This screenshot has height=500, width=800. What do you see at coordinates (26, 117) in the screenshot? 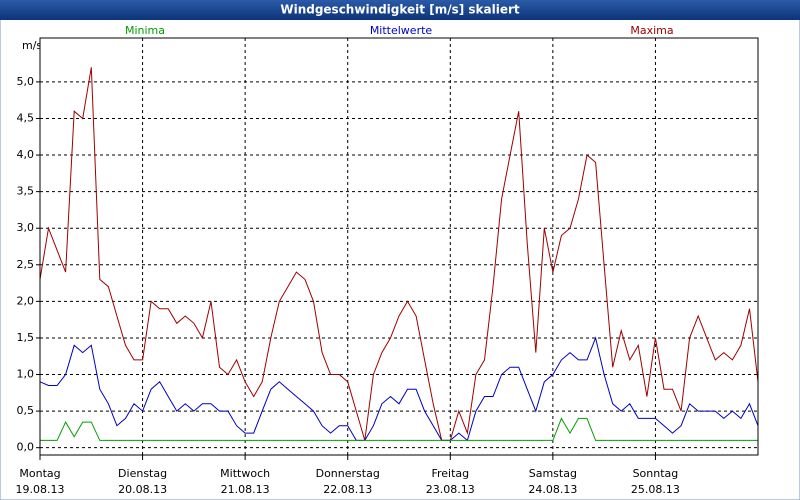
I see `y-tick-label: 4,5` at bounding box center [26, 117].